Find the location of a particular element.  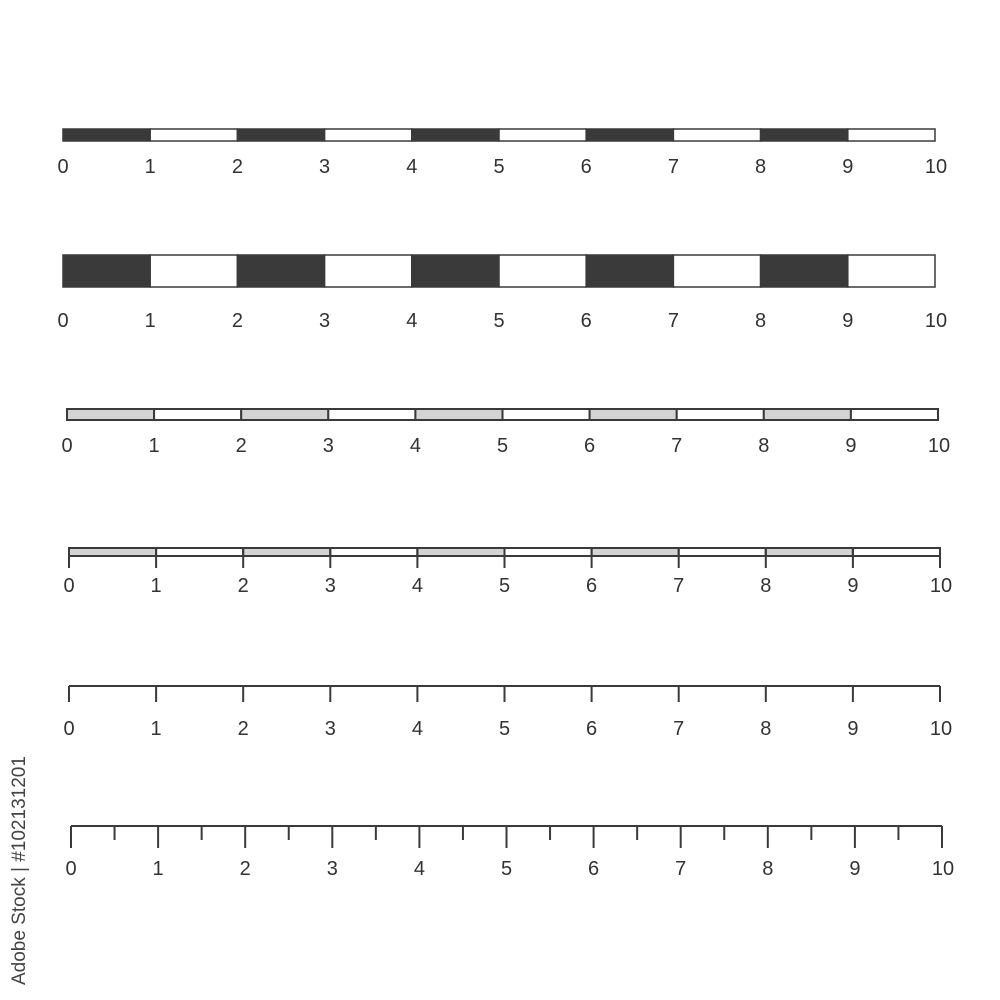

scale-bar-3: 0 1 2 3 4 5 6 7 8 9 10 is located at coordinates (505, 432).